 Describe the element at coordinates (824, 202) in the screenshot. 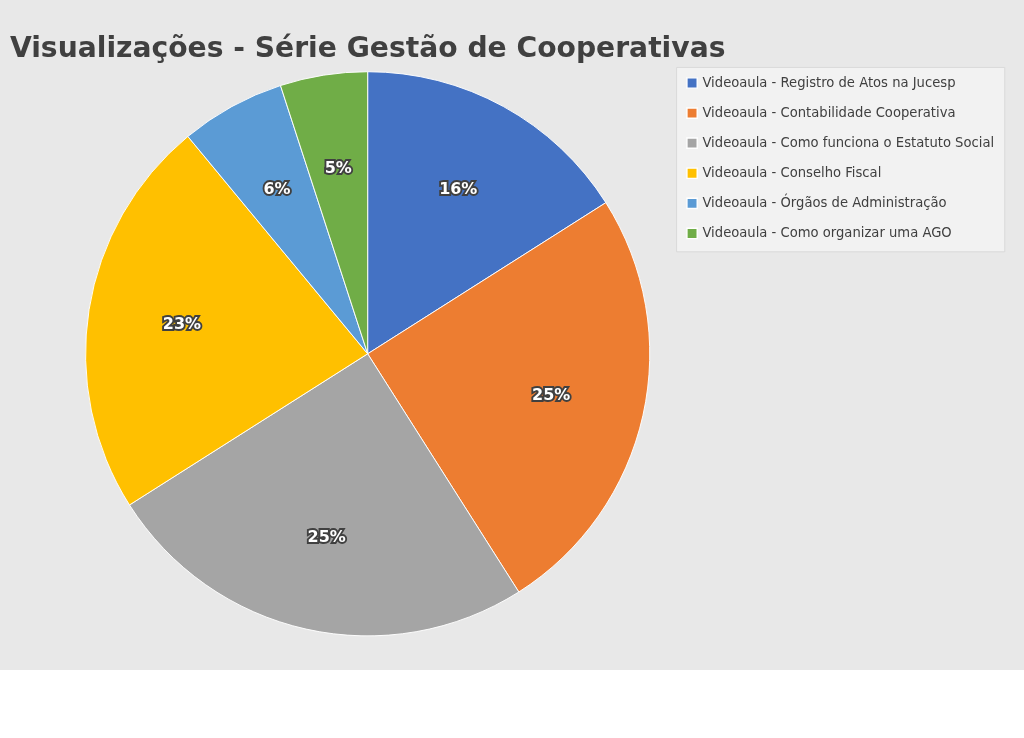

I see `legend-label: Videoaula - Órgãos de Administração` at that location.